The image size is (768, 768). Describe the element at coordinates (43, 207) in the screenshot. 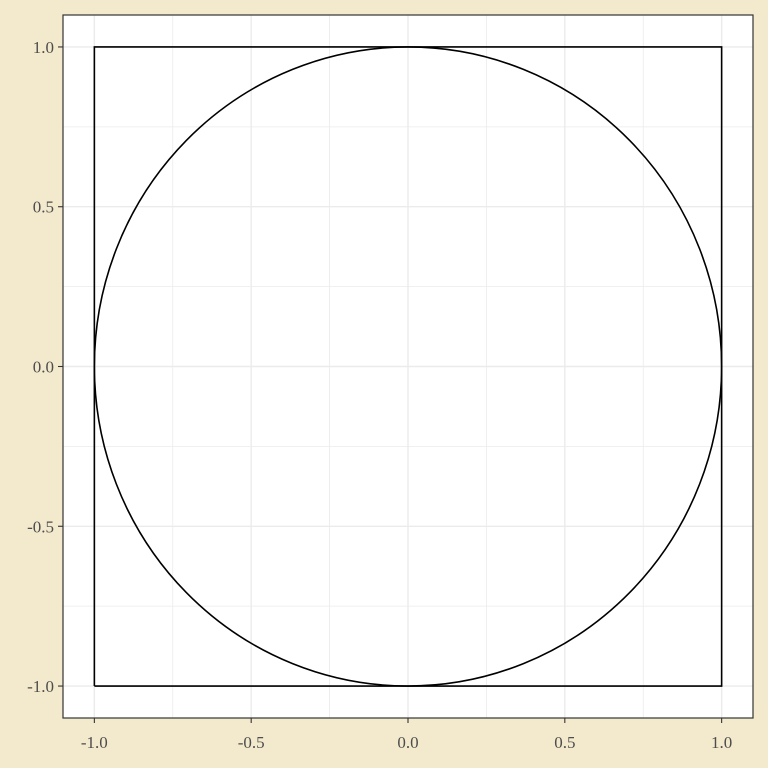

I see `y-tick-label: 0.5` at that location.